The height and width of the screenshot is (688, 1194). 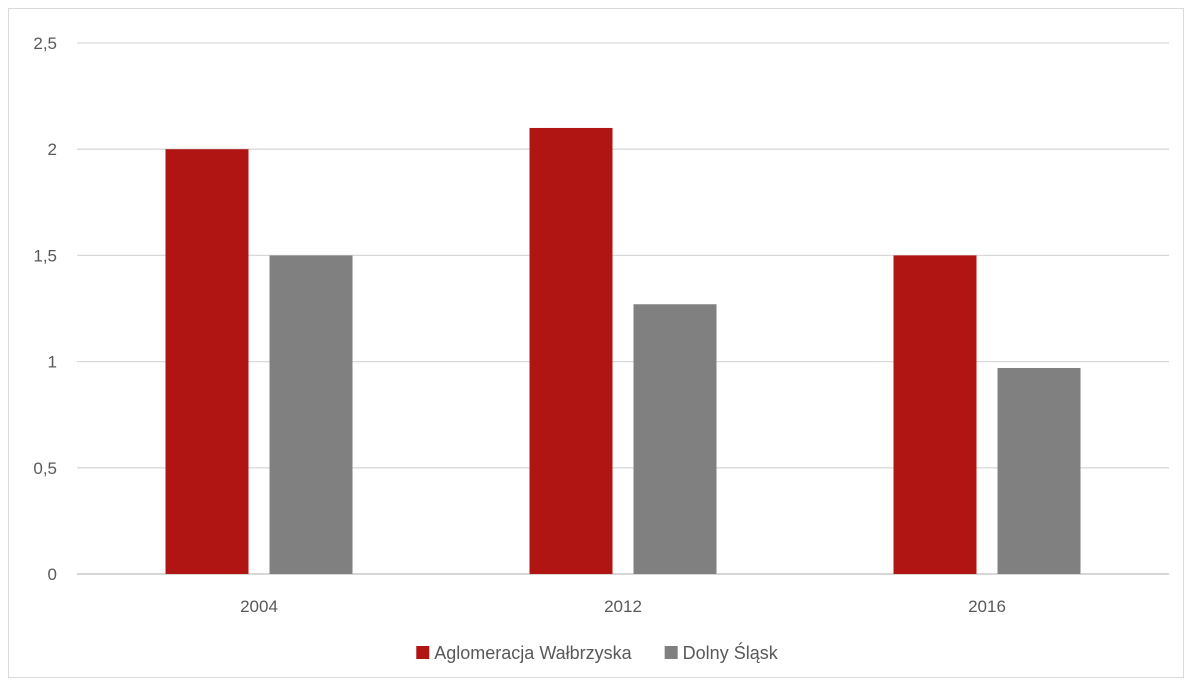 I want to click on legend-label: Aglomeracja Wałbrzyska, so click(x=533, y=653).